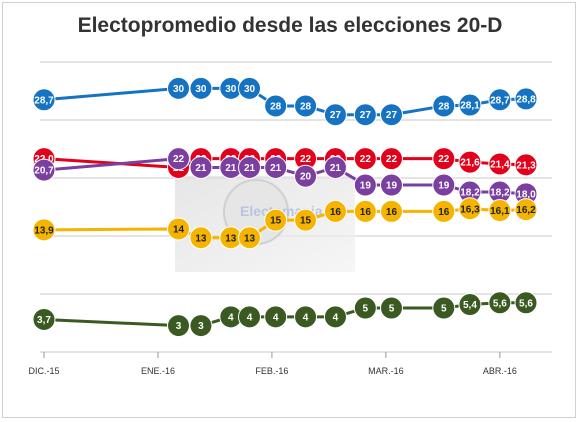 The width and height of the screenshot is (580, 422). Describe the element at coordinates (231, 238) in the screenshot. I see `data-label: 13` at that location.